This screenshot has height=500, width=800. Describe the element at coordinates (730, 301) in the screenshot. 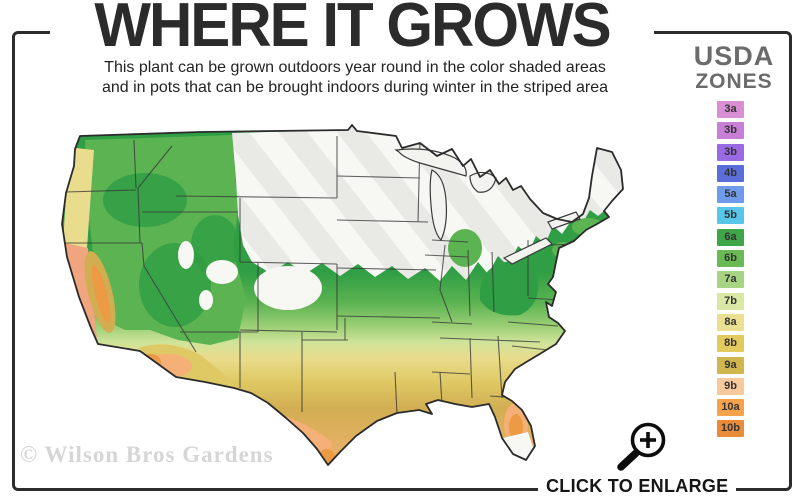

I see `zone-chip-7b: 7b` at that location.